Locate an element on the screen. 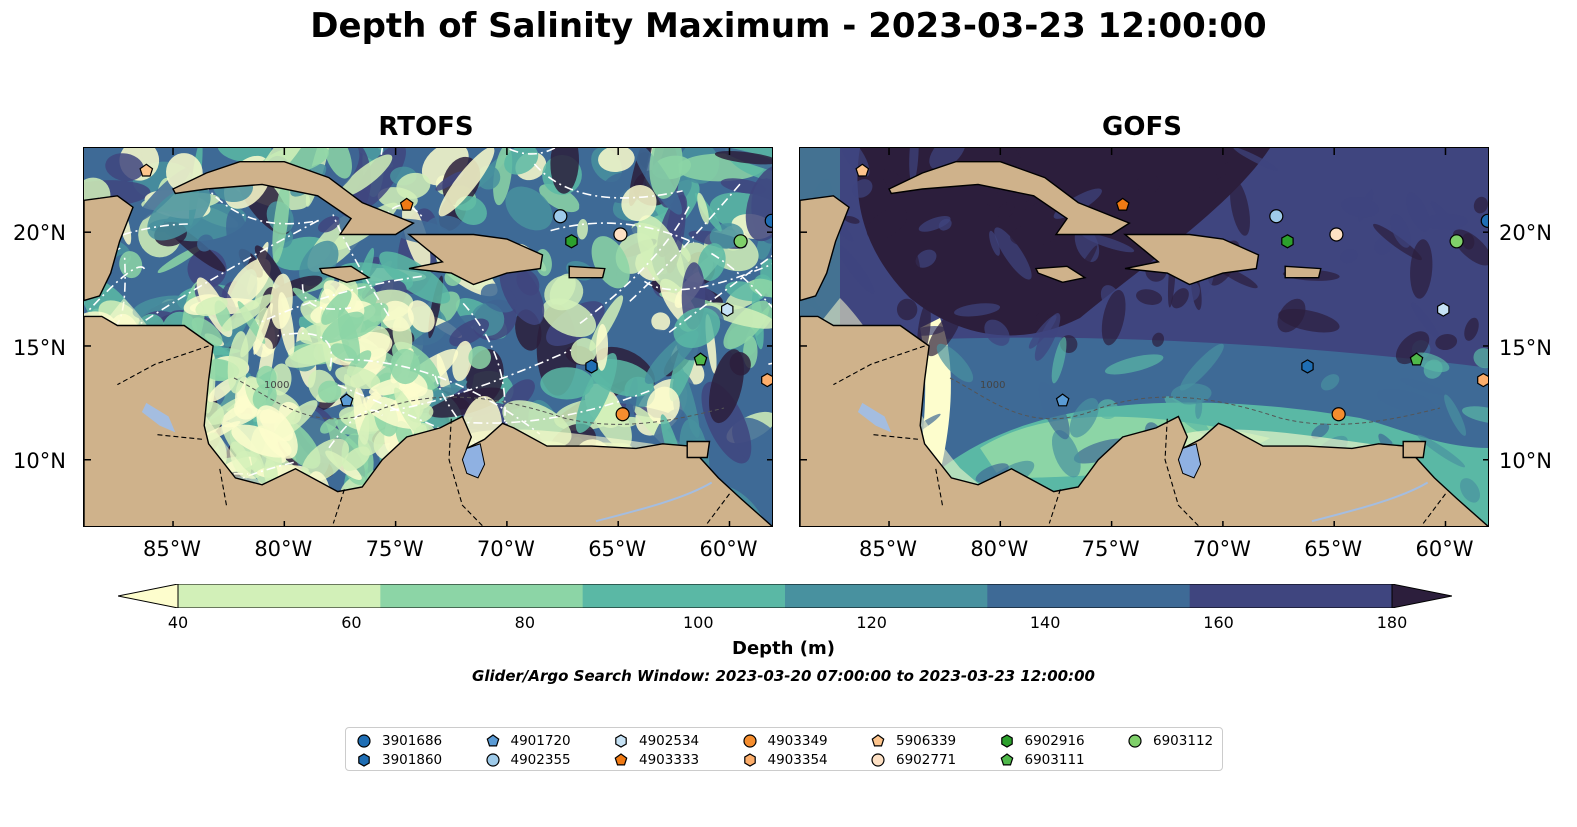 The image size is (1577, 827). lat-tick-left: 15°N is located at coordinates (39, 348).